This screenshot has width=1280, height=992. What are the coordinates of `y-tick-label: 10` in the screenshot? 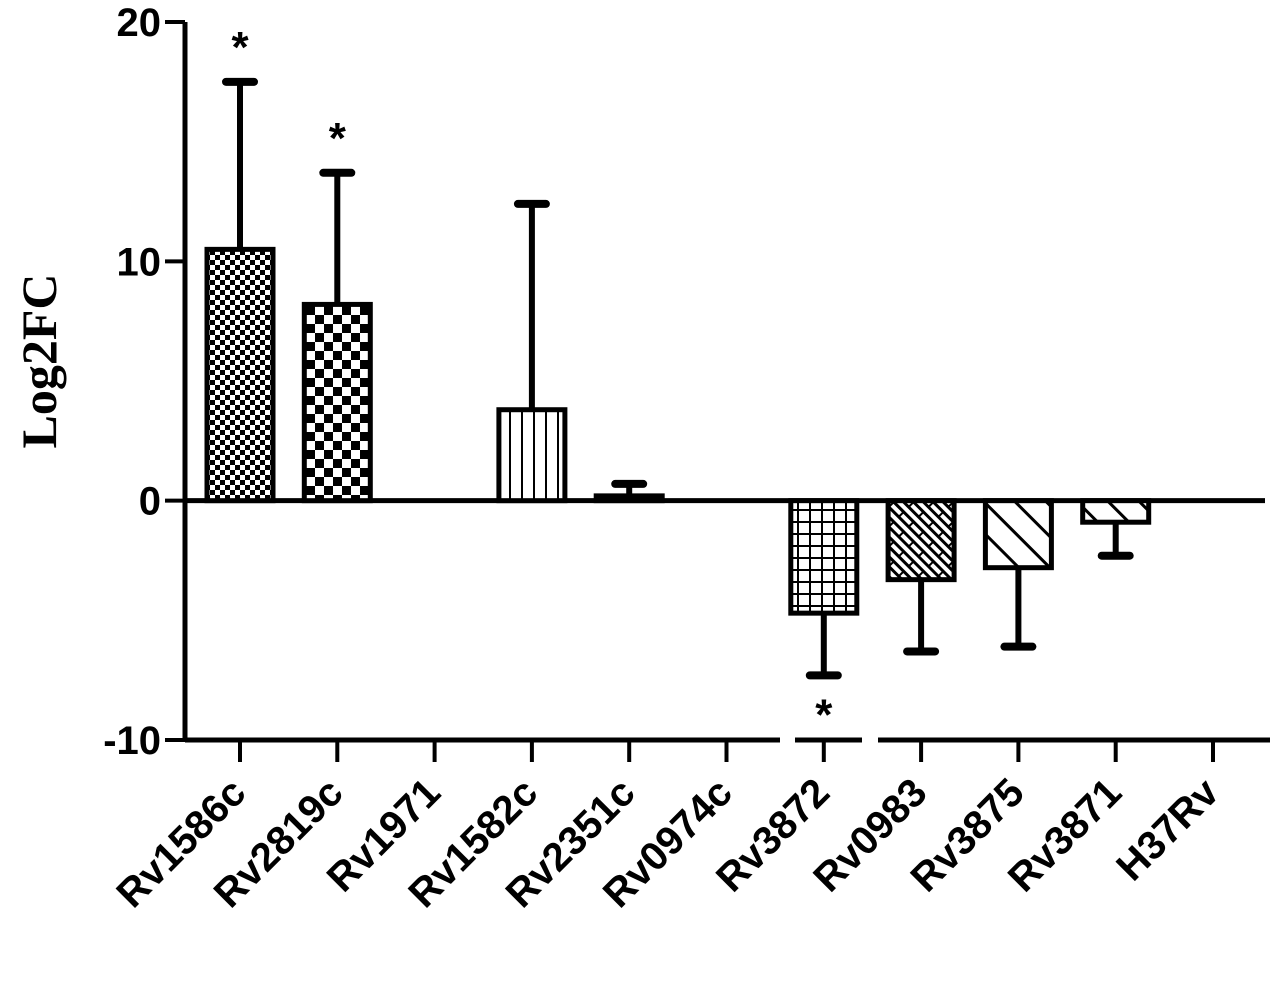 It's located at (139, 262).